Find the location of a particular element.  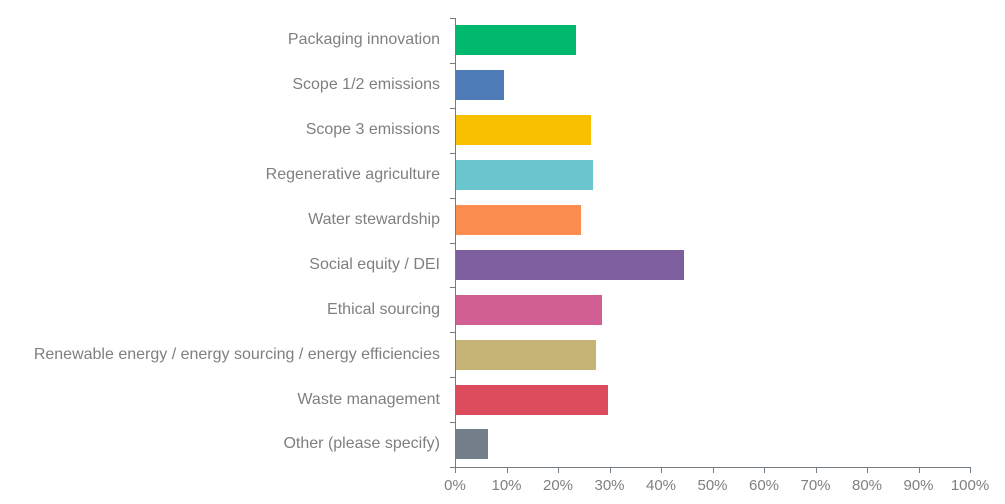

chart-row: Other (please specify) is located at coordinates (485, 444).